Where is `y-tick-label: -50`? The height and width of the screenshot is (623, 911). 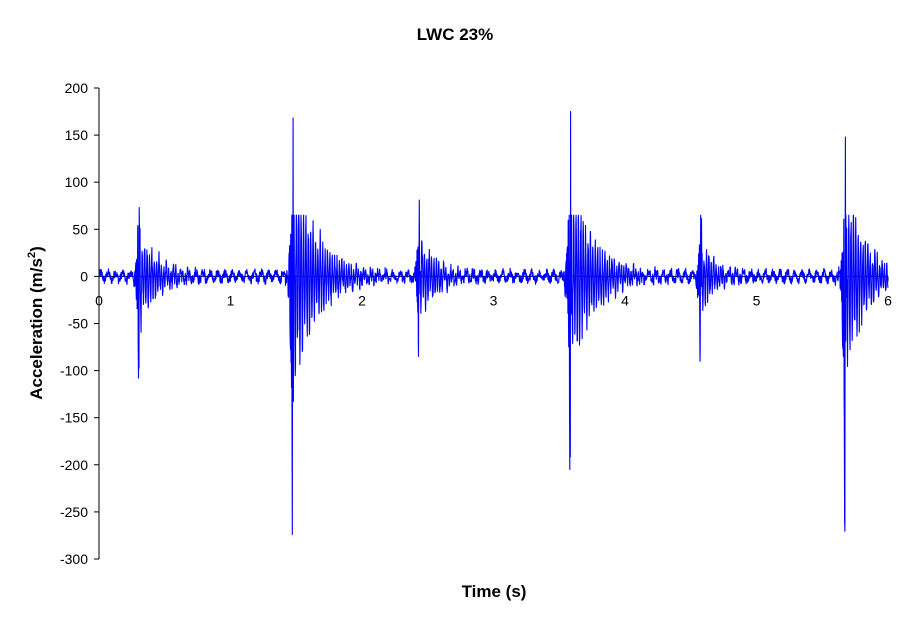
y-tick-label: -50 is located at coordinates (78, 324).